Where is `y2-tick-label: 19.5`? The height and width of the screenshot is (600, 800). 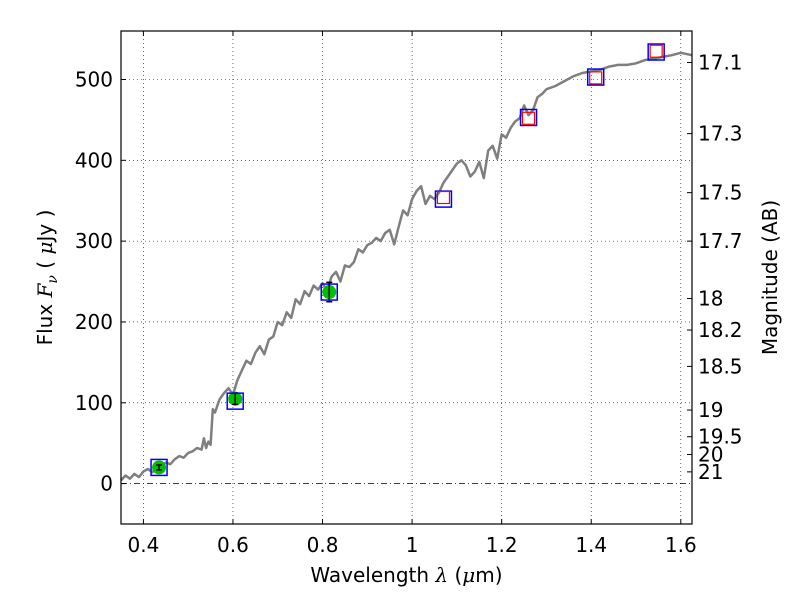
y2-tick-label: 19.5 is located at coordinates (720, 437).